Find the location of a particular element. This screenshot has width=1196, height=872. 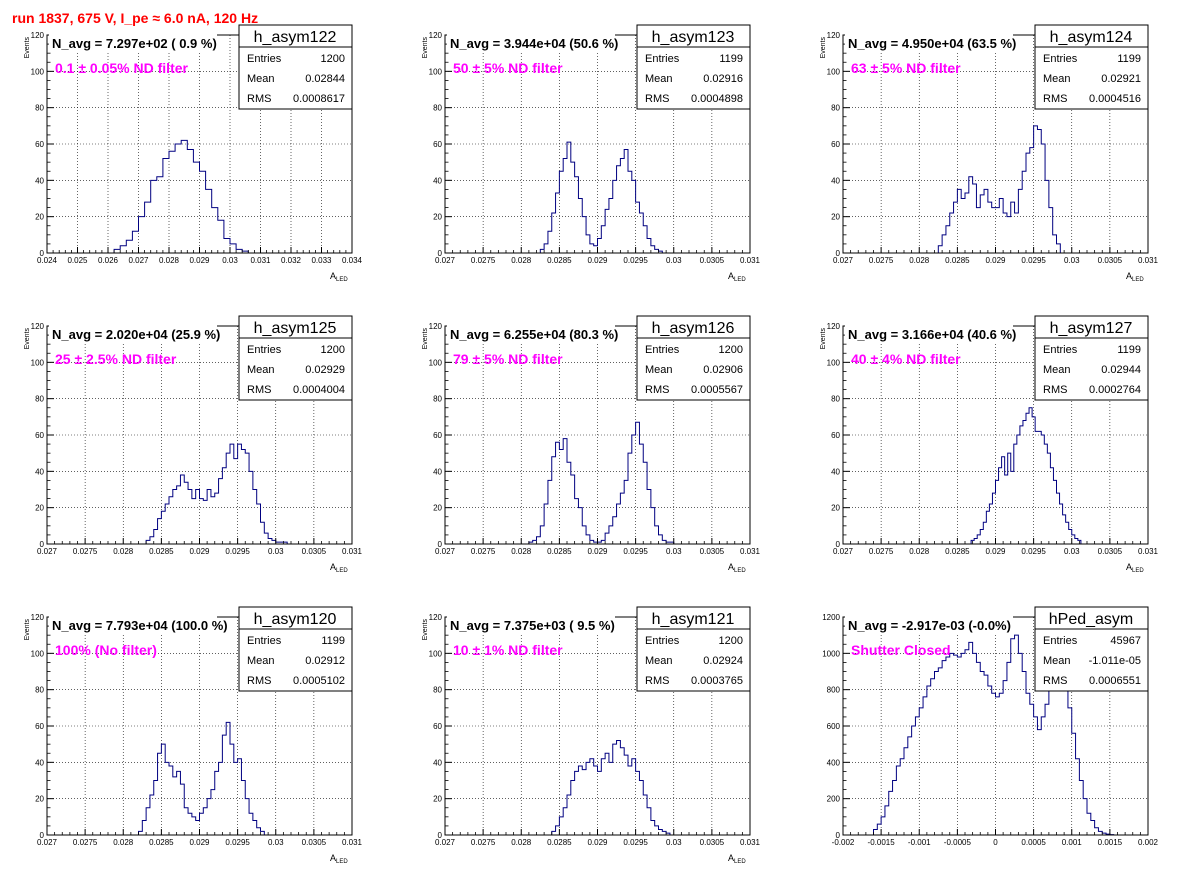

stats-value: -1.011e-05 is located at coordinates (1115, 661).